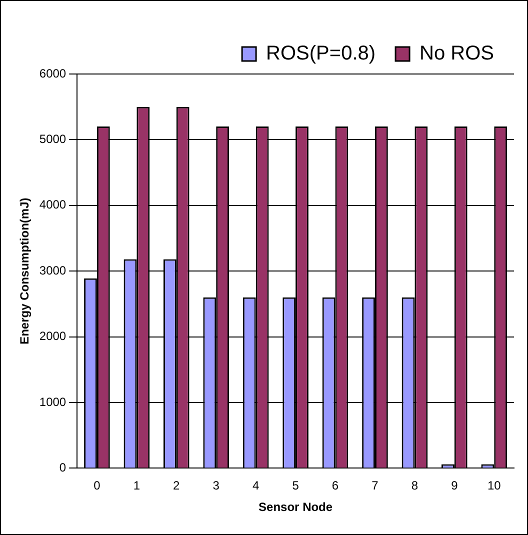 This screenshot has width=528, height=535. I want to click on y-tick-label: 6000, so click(52, 73).